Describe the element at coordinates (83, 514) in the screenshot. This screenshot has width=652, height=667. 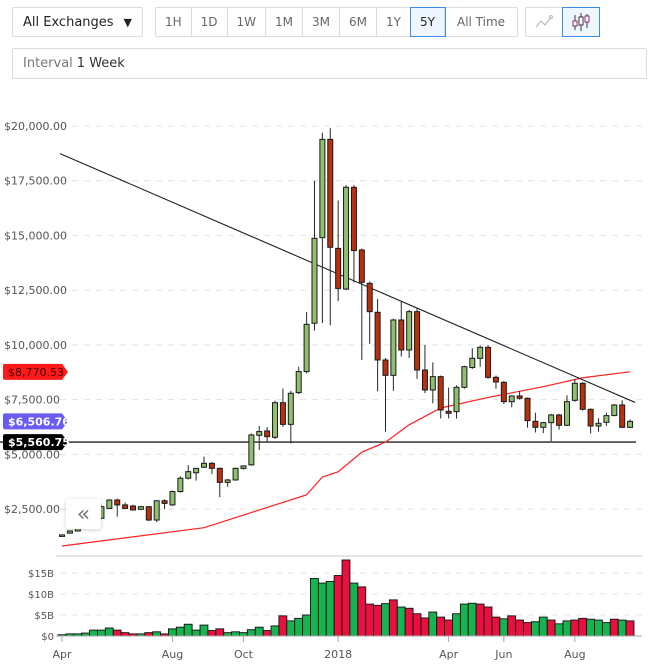
I see `collapse-button: «` at that location.